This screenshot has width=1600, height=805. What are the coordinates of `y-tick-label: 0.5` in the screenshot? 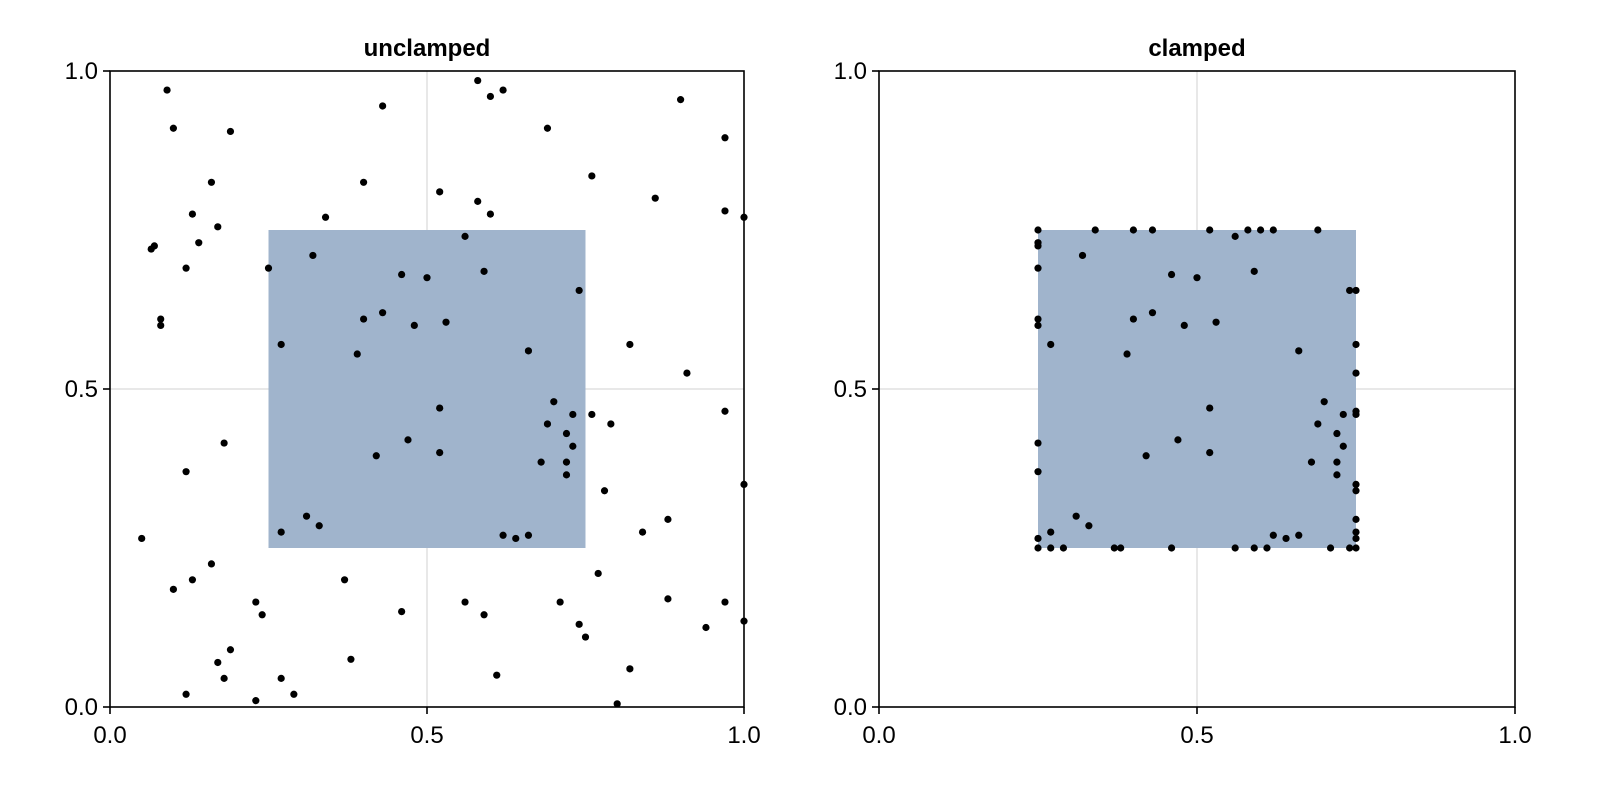 It's located at (81, 389).